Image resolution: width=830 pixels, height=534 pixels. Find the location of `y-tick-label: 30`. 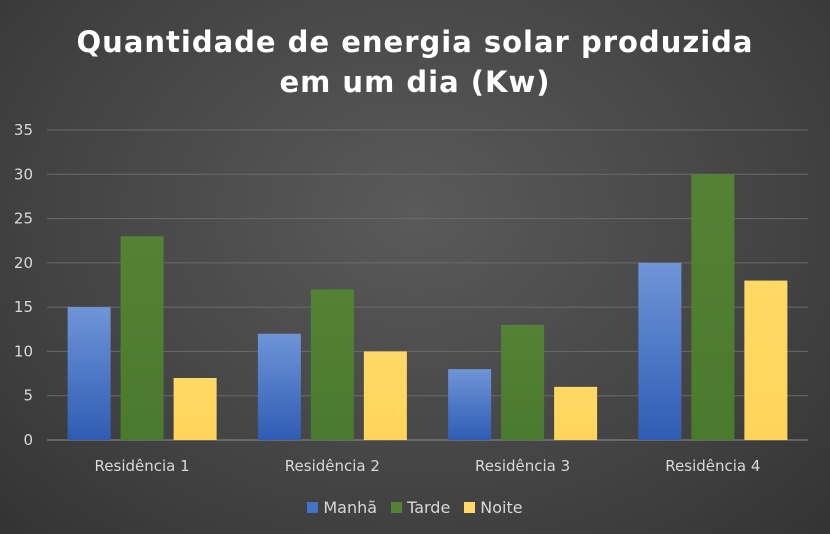

y-tick-label: 30 is located at coordinates (23, 174).